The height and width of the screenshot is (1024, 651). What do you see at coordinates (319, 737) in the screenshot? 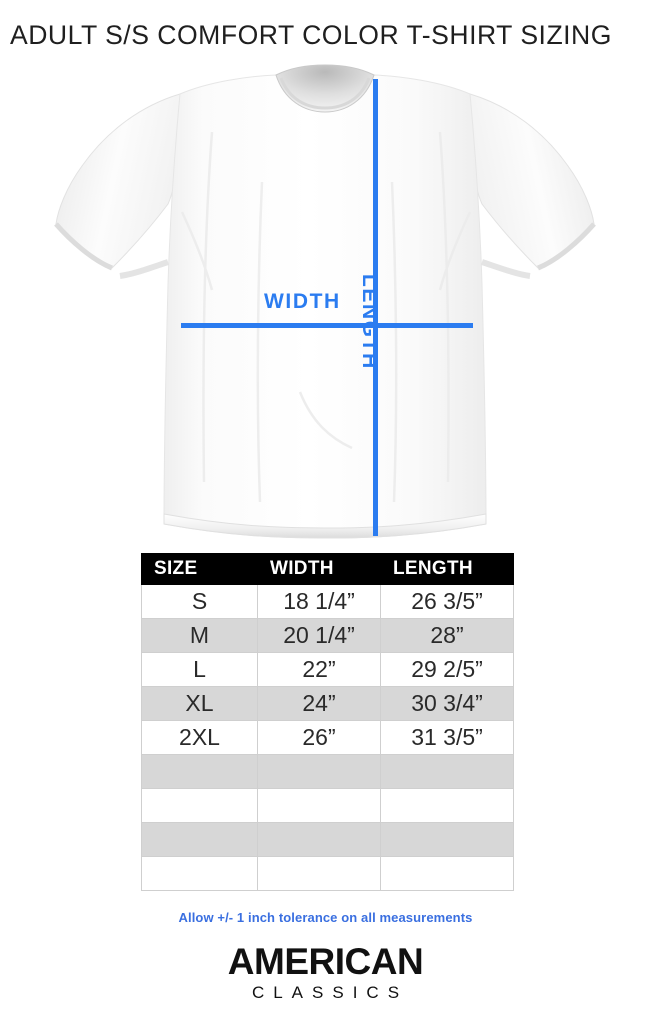
I see `cell-width: 26”` at bounding box center [319, 737].